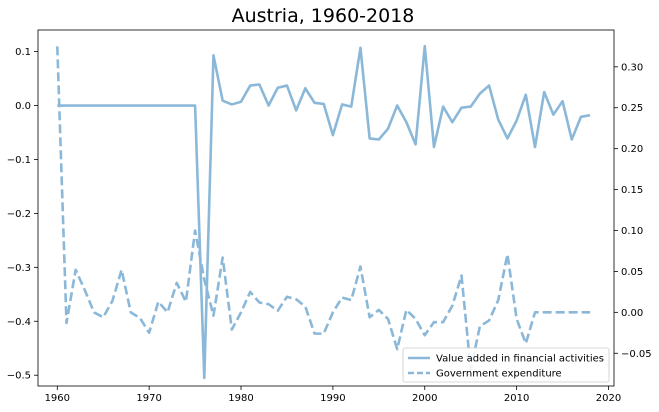 The image size is (659, 412). Describe the element at coordinates (57, 398) in the screenshot. I see `x-tick-label: 1960` at that location.